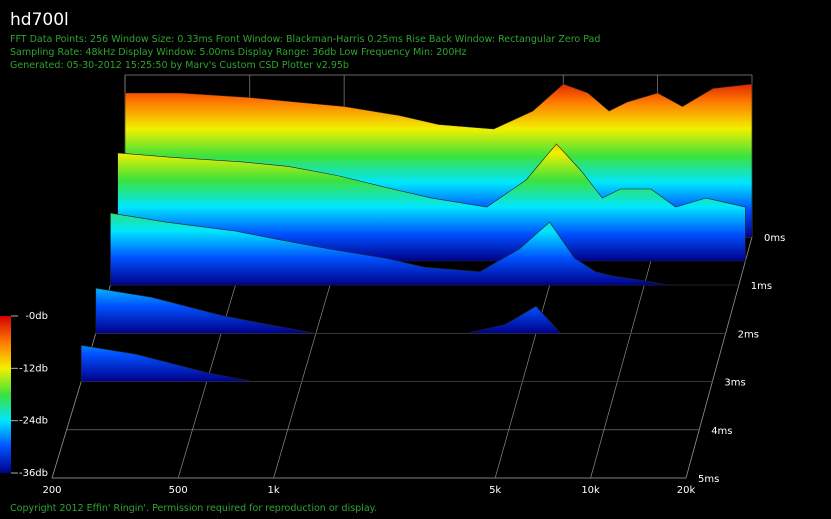 This screenshot has height=519, width=831. I want to click on x-tick-label: 500, so click(178, 490).